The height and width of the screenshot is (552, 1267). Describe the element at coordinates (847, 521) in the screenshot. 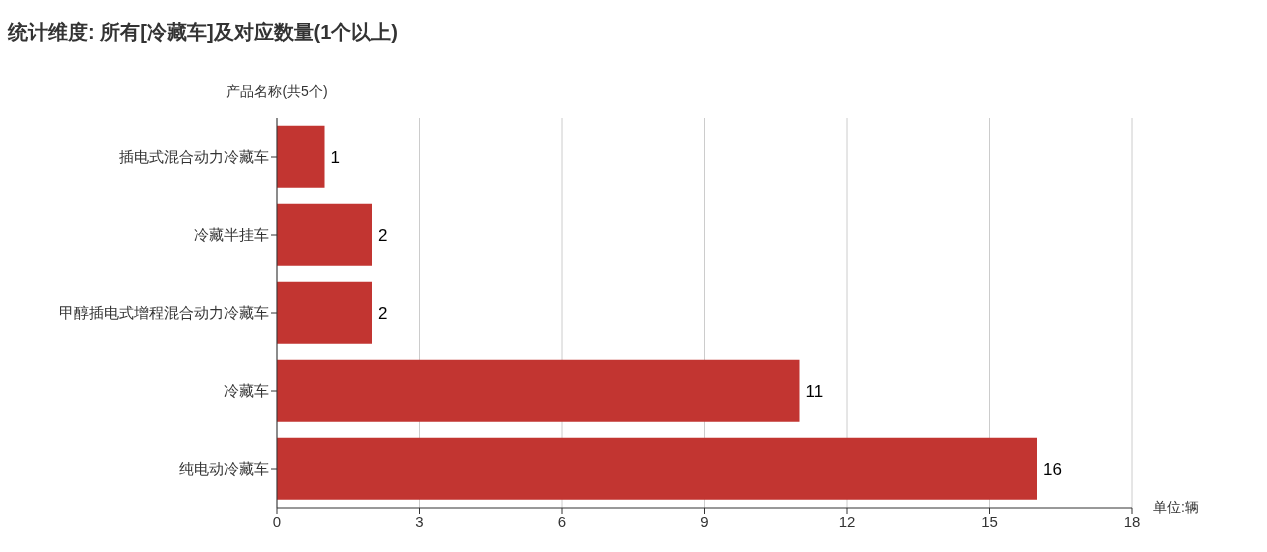

I see `x-tick-label: 12` at that location.